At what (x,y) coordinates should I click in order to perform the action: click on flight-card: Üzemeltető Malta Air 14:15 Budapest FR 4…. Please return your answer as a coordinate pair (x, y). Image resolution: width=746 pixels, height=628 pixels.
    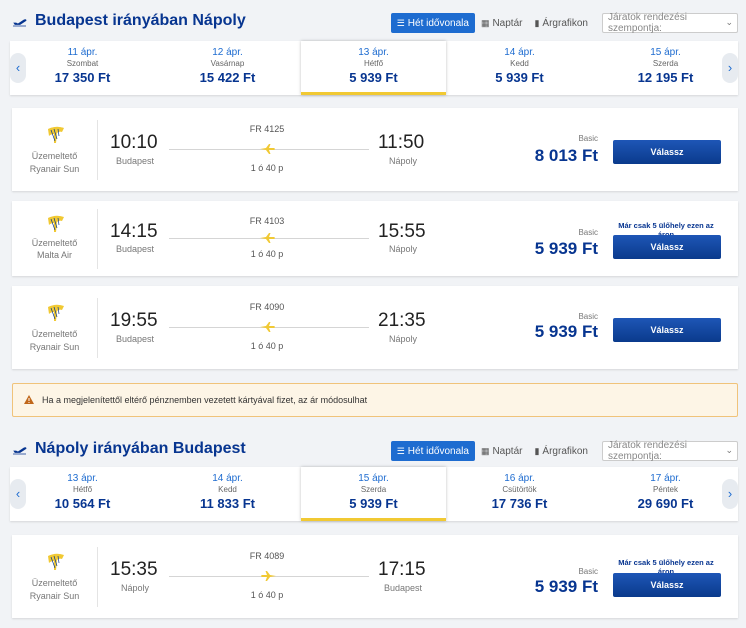
    Looking at the image, I should click on (375, 238).